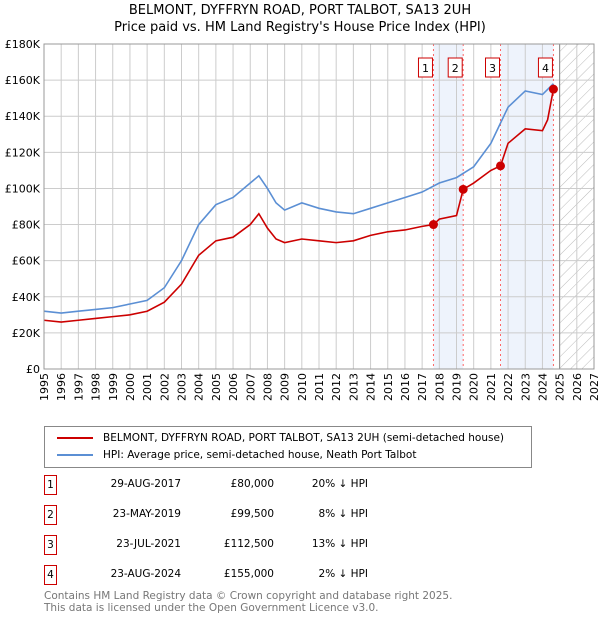 The image size is (600, 620). What do you see at coordinates (252, 484) in the screenshot?
I see `transaction-price: £80,000` at bounding box center [252, 484].